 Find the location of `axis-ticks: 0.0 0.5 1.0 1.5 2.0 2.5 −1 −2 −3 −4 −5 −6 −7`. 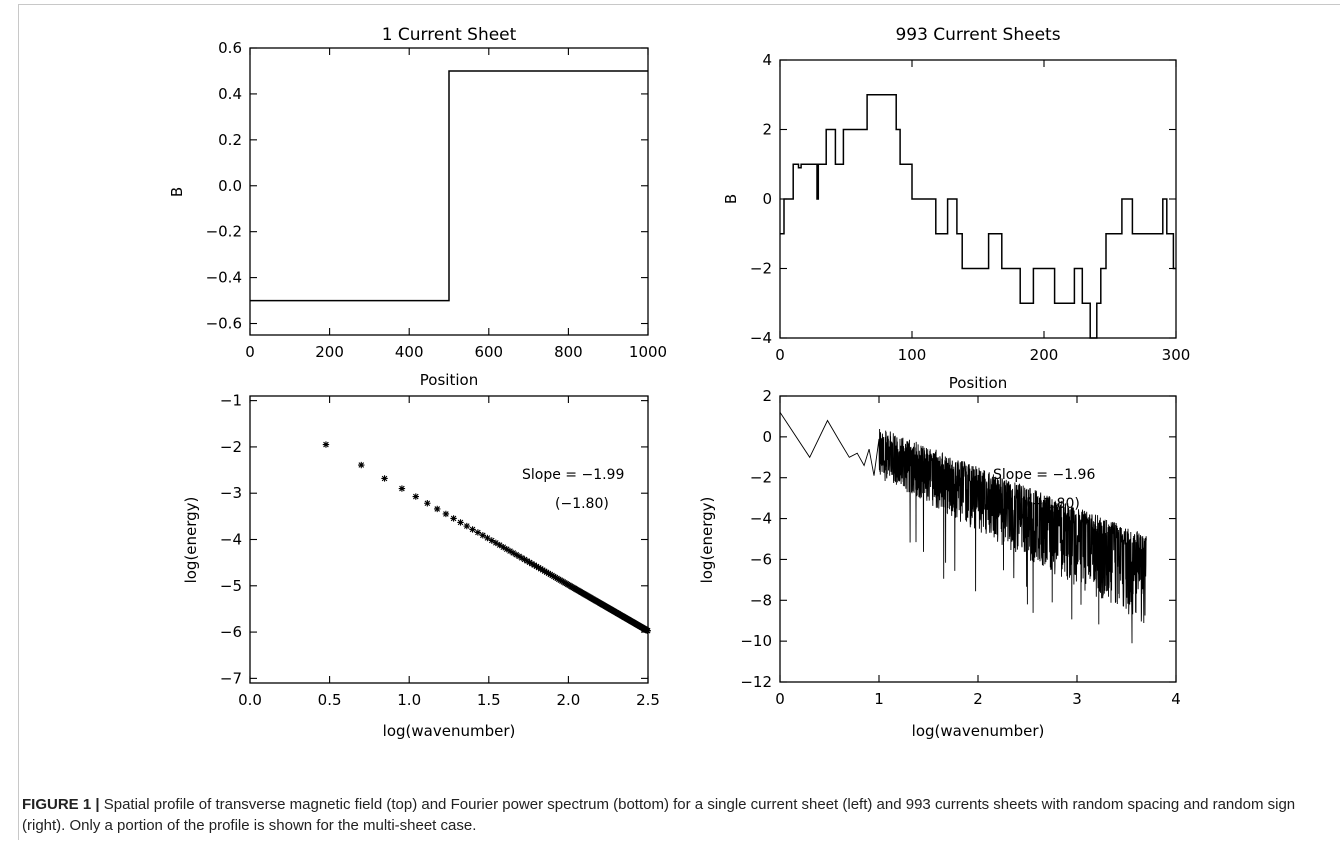

axis-ticks: 0.0 0.5 1.0 1.5 2.0 2.5 −1 −2 −3 −4 −5 −6 −7 is located at coordinates (440, 550).